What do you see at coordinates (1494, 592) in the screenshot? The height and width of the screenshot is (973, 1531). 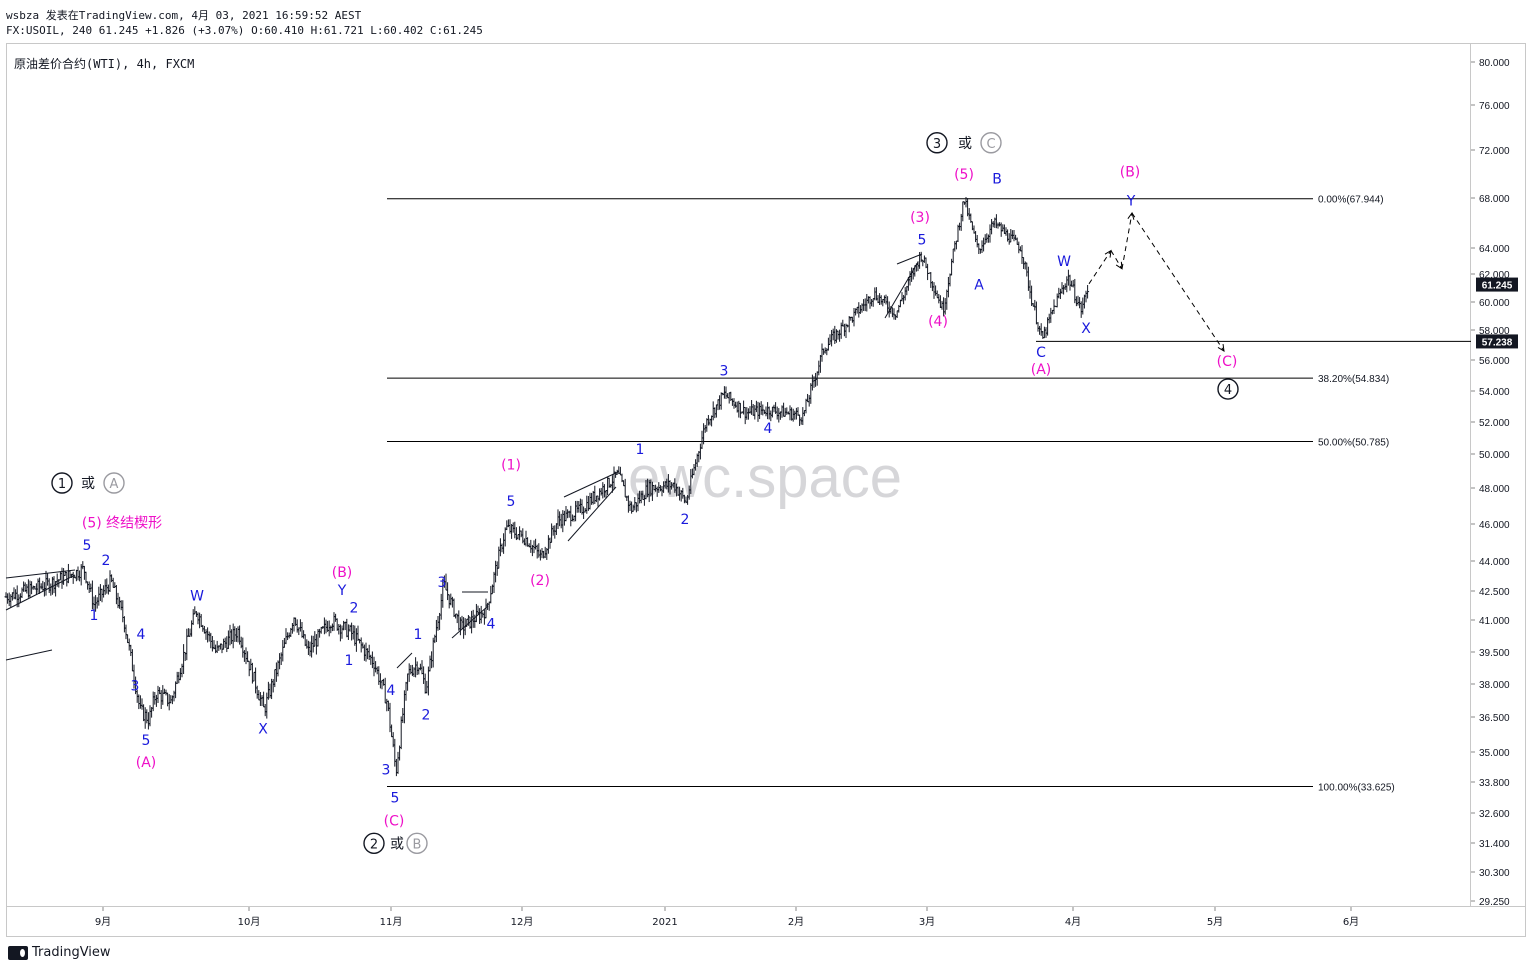 I see `price-axis-label: 42.500` at bounding box center [1494, 592].